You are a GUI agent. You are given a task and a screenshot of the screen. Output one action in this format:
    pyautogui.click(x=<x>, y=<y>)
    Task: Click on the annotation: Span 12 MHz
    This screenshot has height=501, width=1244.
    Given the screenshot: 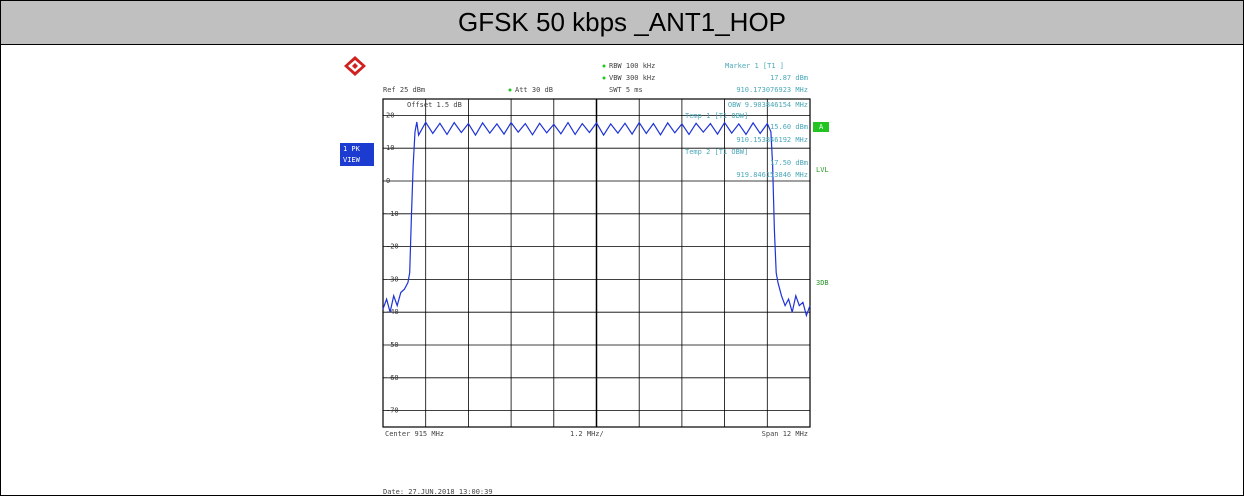 What is the action you would take?
    pyautogui.click(x=785, y=434)
    